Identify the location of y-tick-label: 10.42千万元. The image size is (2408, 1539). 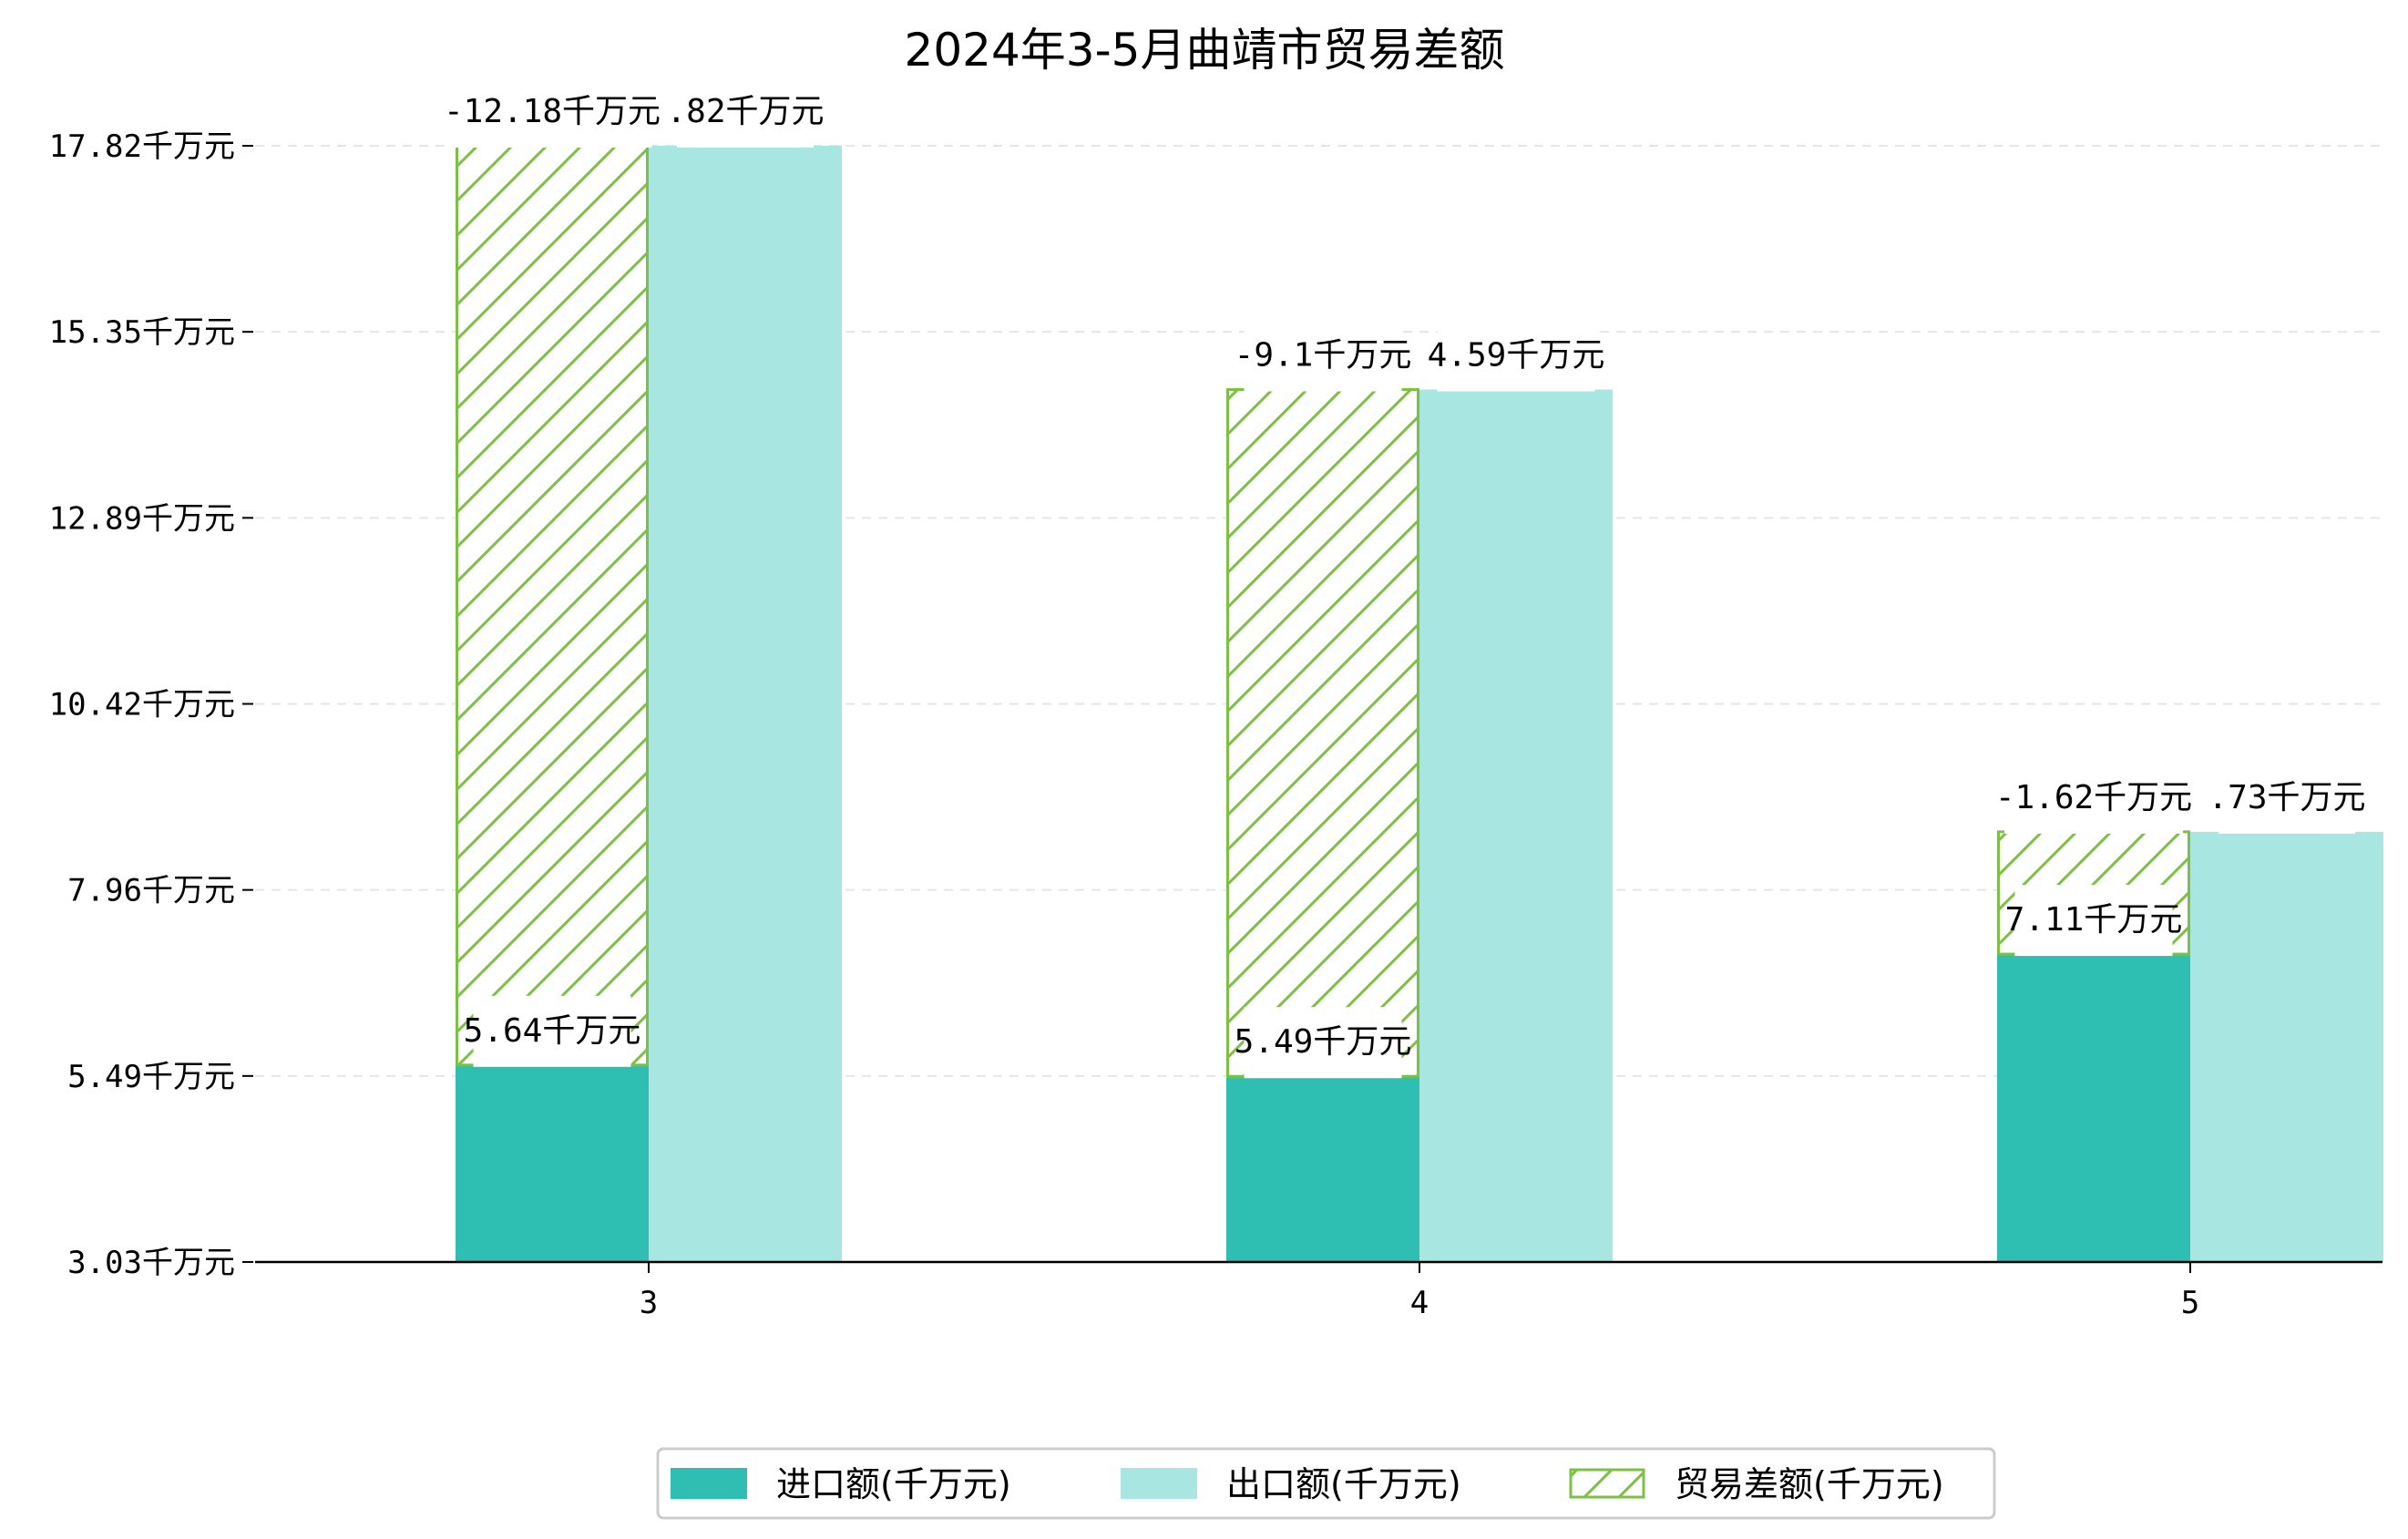
(142, 705).